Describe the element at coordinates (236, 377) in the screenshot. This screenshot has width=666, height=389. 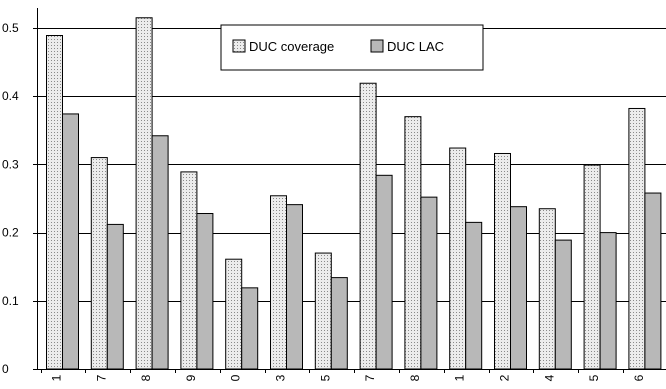
I see `x-tick-label: 0` at that location.